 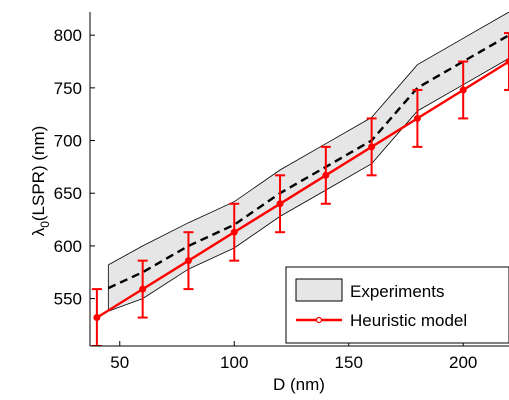 I want to click on y-tick-label: 750, so click(x=68, y=88).